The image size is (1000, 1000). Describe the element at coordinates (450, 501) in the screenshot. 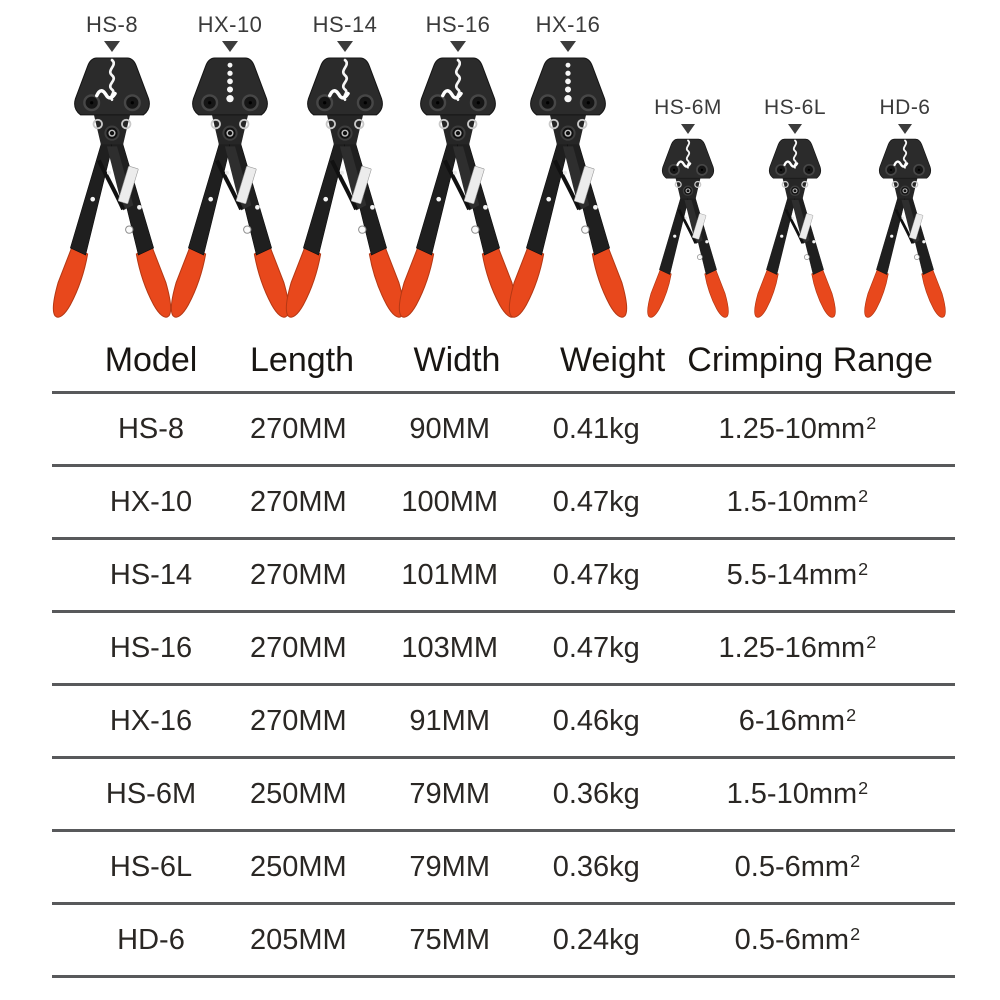

I see `cell-width: 100MM` at that location.